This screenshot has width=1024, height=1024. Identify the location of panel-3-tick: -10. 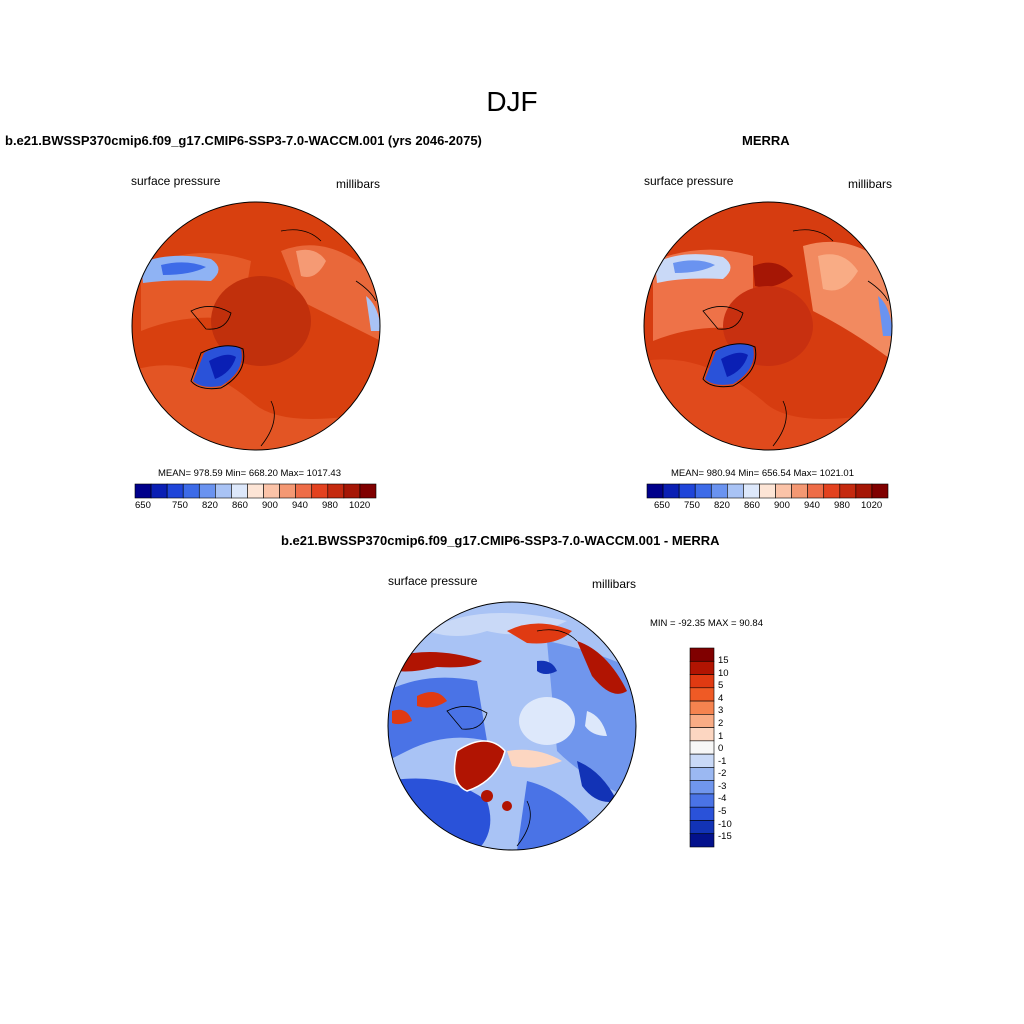
(725, 824).